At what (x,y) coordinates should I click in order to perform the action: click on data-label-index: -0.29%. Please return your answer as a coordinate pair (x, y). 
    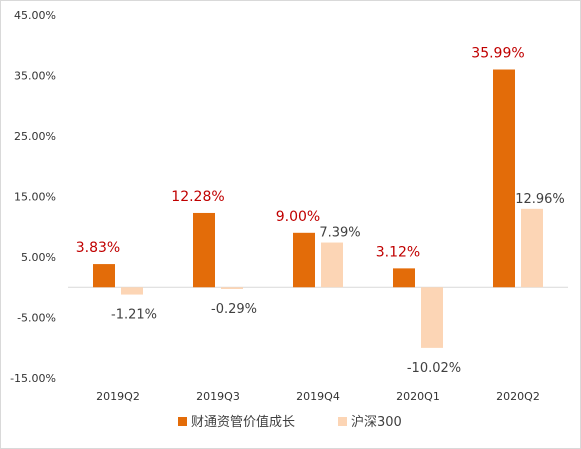
    Looking at the image, I should click on (234, 309).